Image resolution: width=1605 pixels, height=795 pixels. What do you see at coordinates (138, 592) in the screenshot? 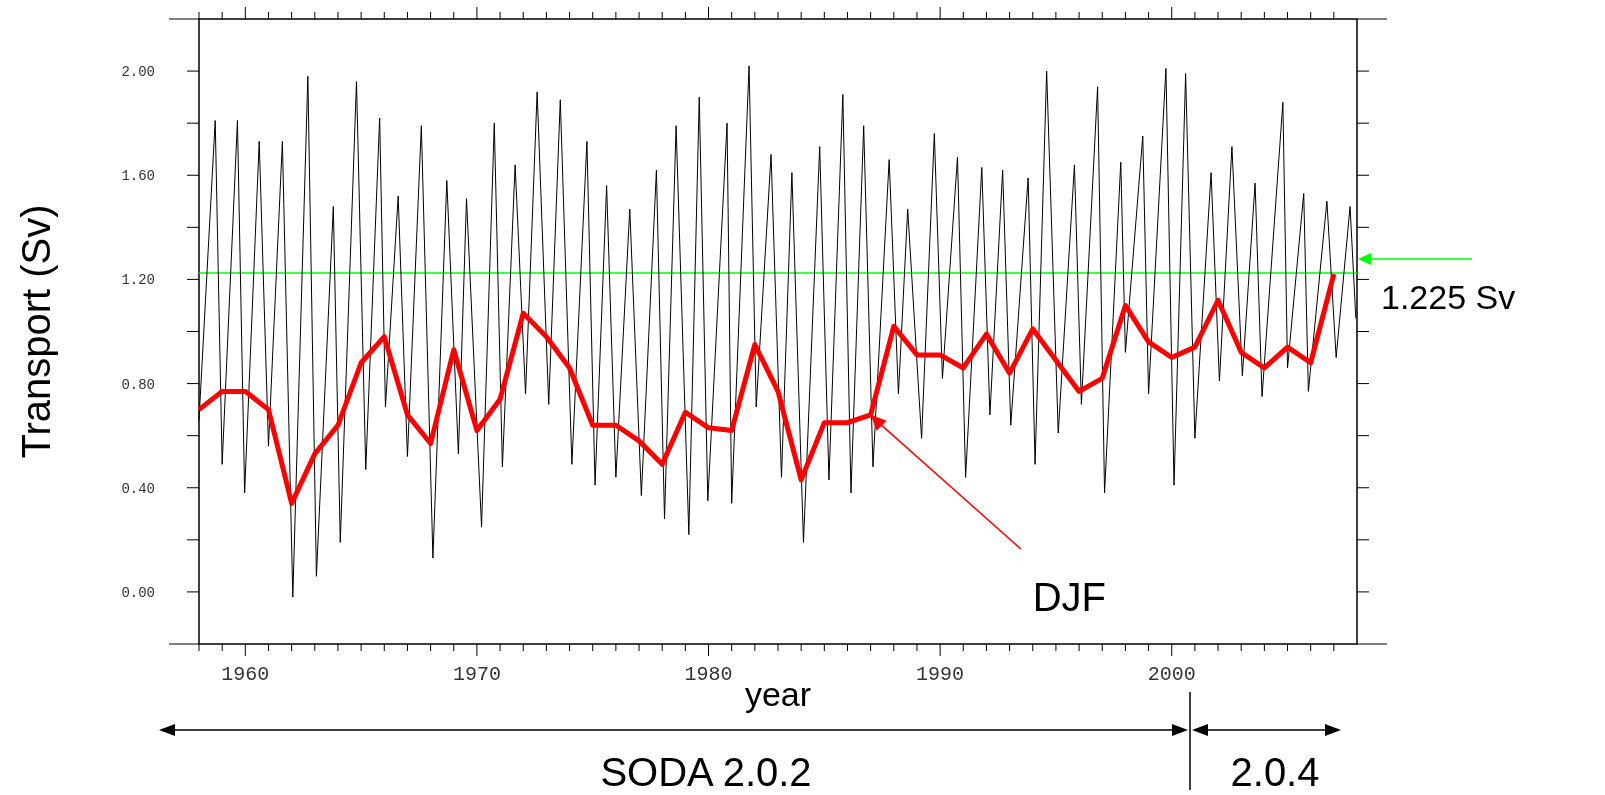
I see `y-tick-label: 0.00` at bounding box center [138, 592].